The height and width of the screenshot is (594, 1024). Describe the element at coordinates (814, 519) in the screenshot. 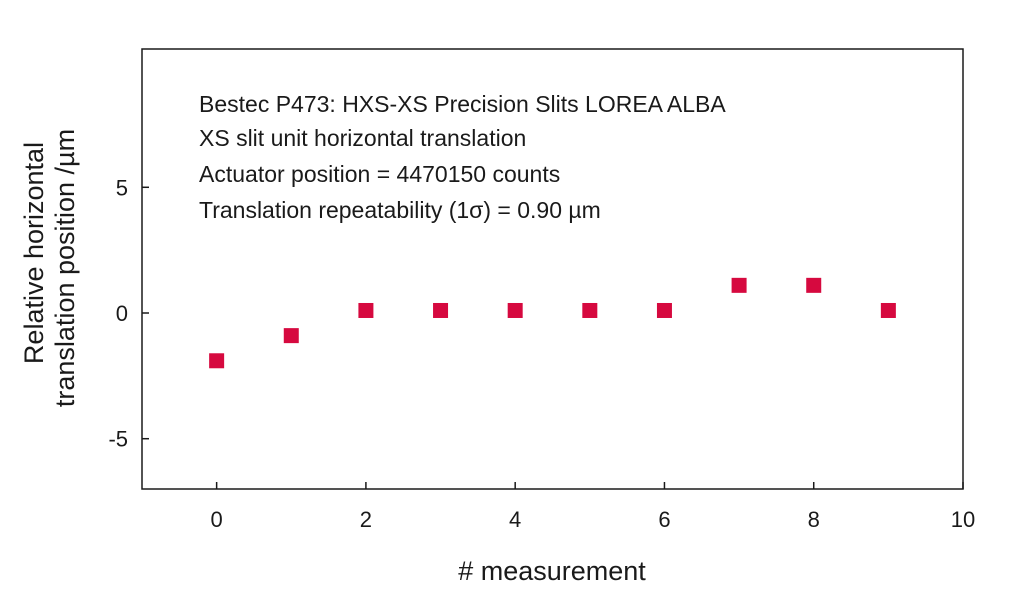

I see `x-tick-label: 8` at that location.